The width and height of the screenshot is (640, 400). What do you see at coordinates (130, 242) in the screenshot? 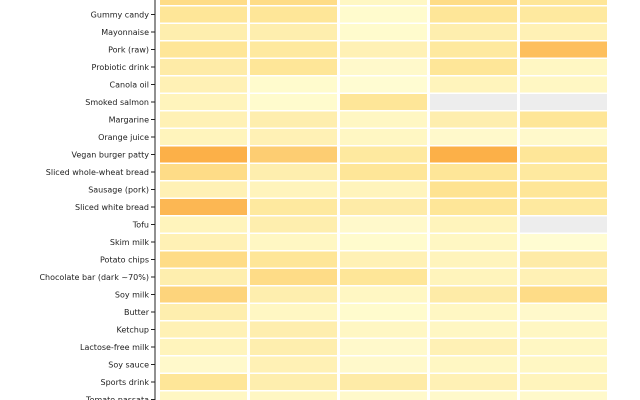
I see `row-label: Skim milk` at bounding box center [130, 242].